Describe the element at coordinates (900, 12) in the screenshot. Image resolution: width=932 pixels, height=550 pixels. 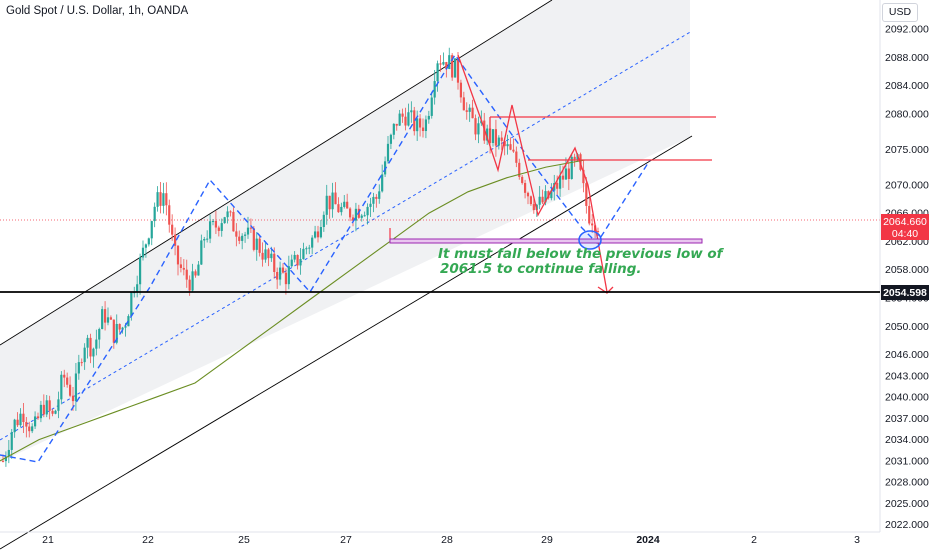
I see `currency-button: USD` at that location.